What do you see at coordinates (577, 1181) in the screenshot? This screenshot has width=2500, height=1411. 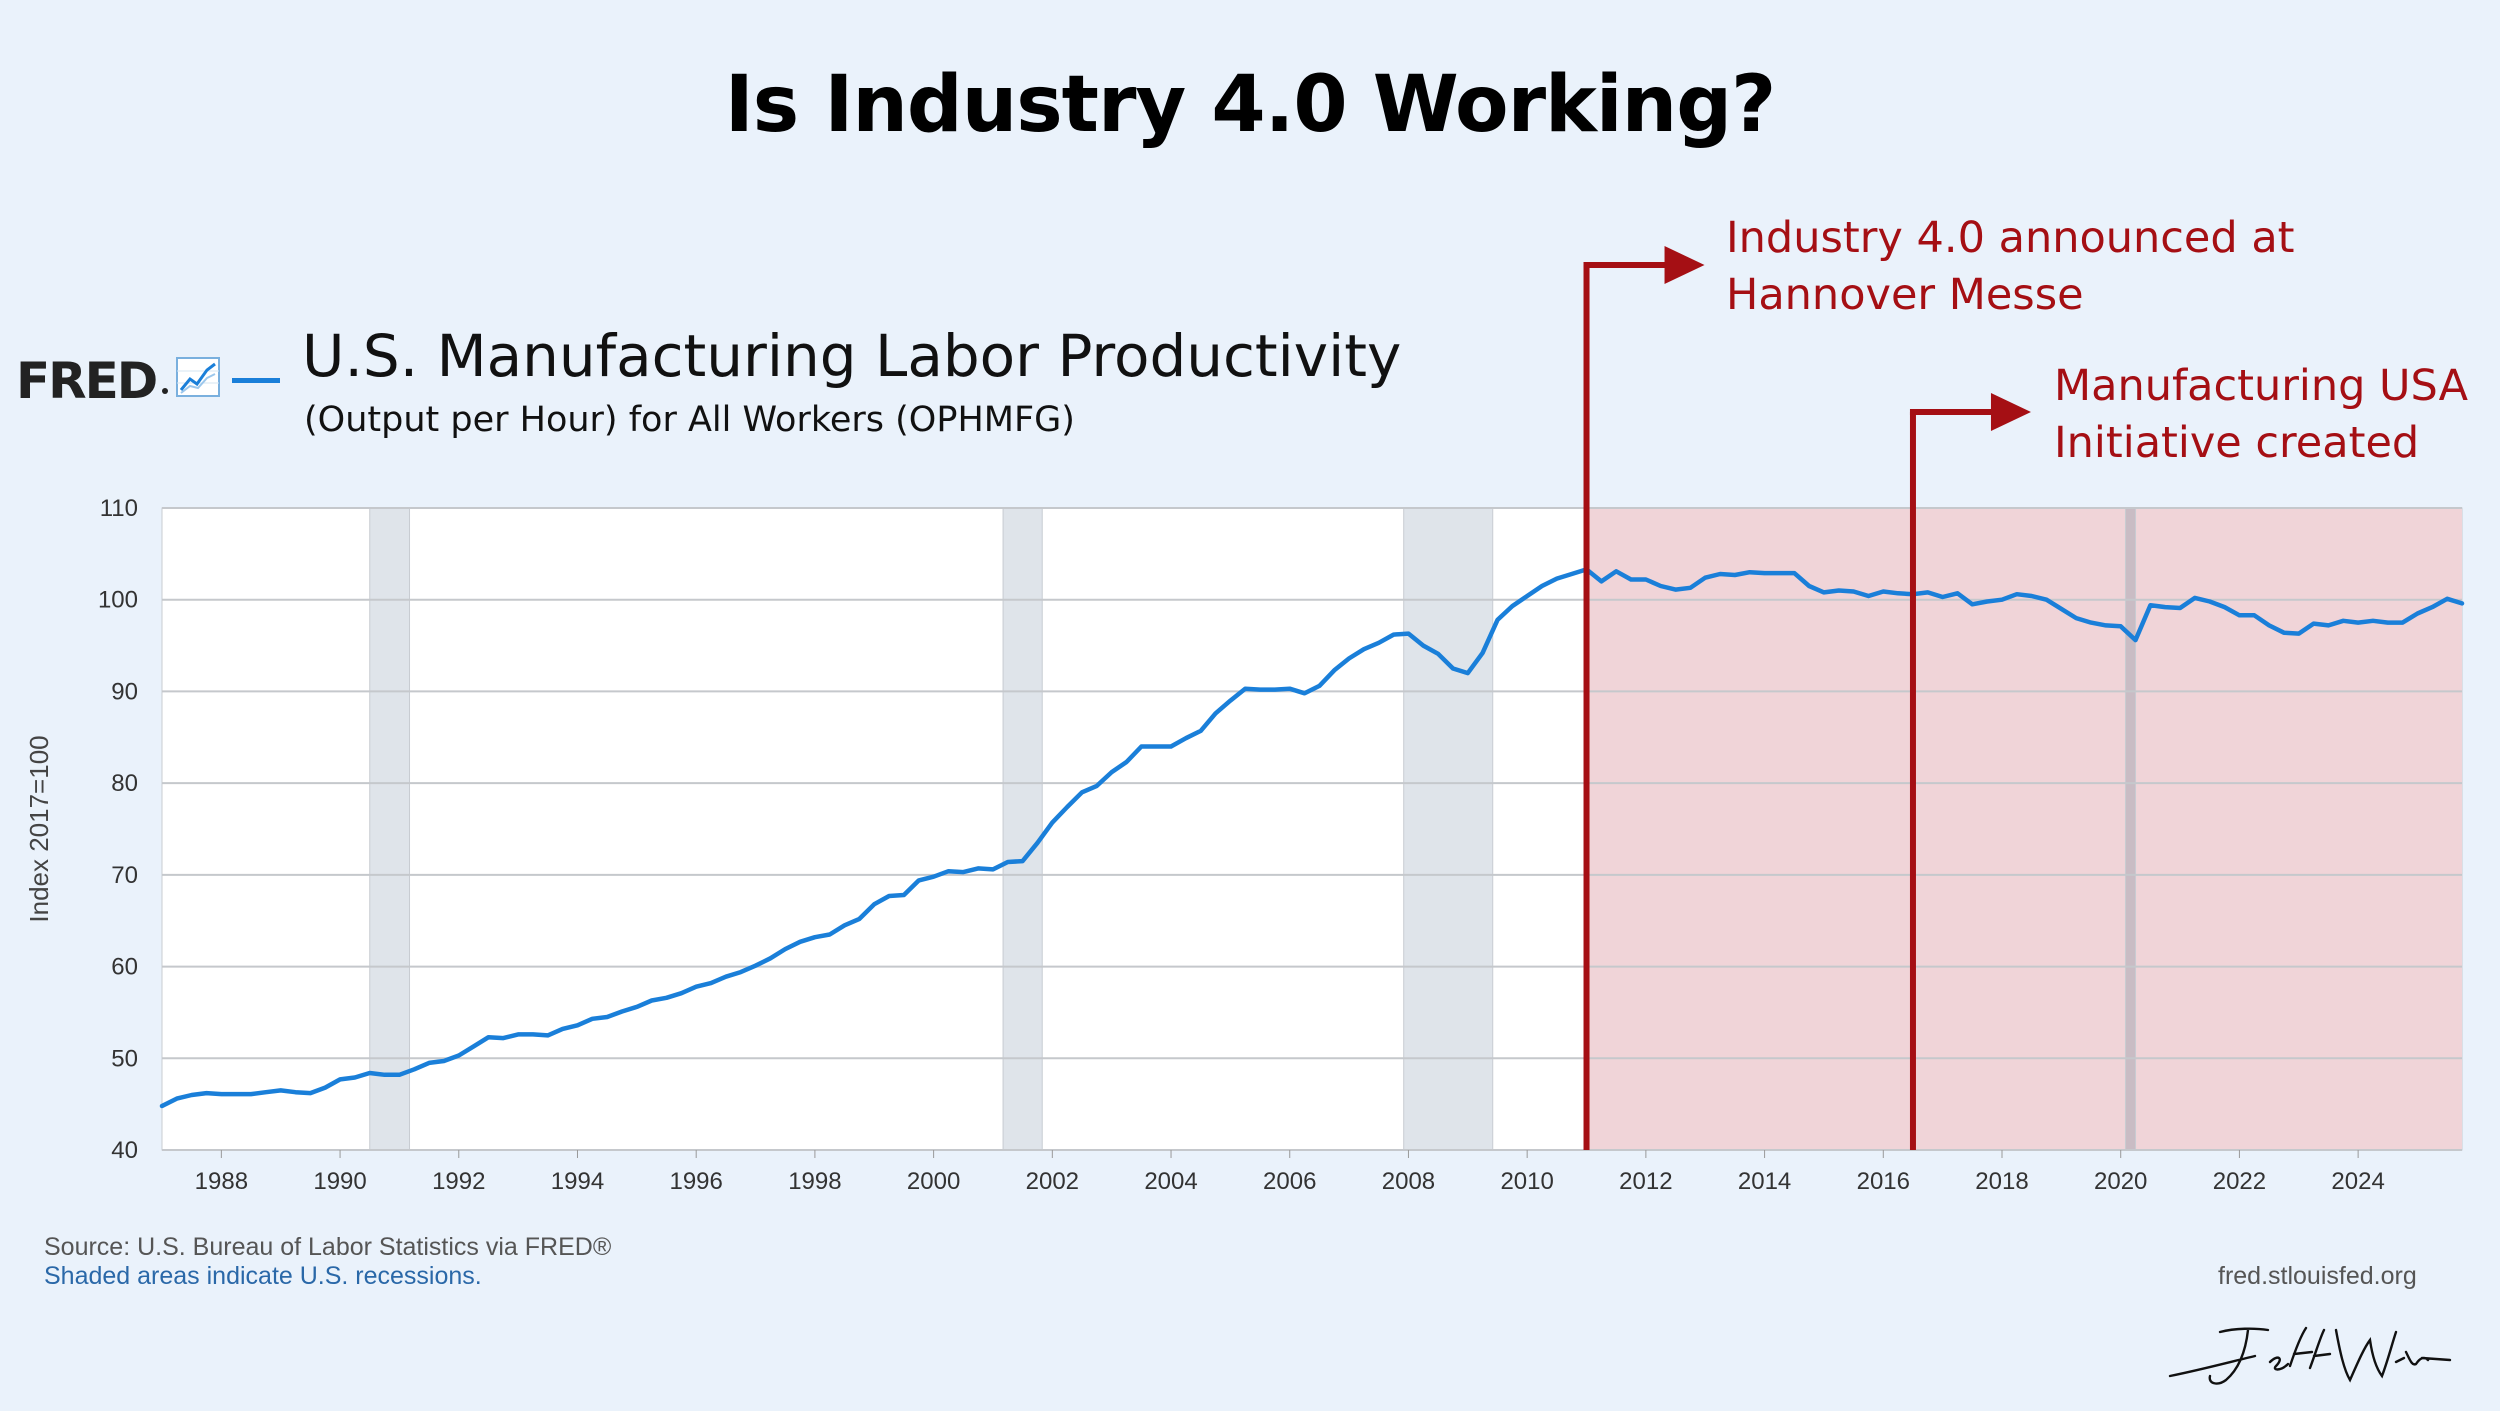 I see `x-tick-1994: 1994` at bounding box center [577, 1181].